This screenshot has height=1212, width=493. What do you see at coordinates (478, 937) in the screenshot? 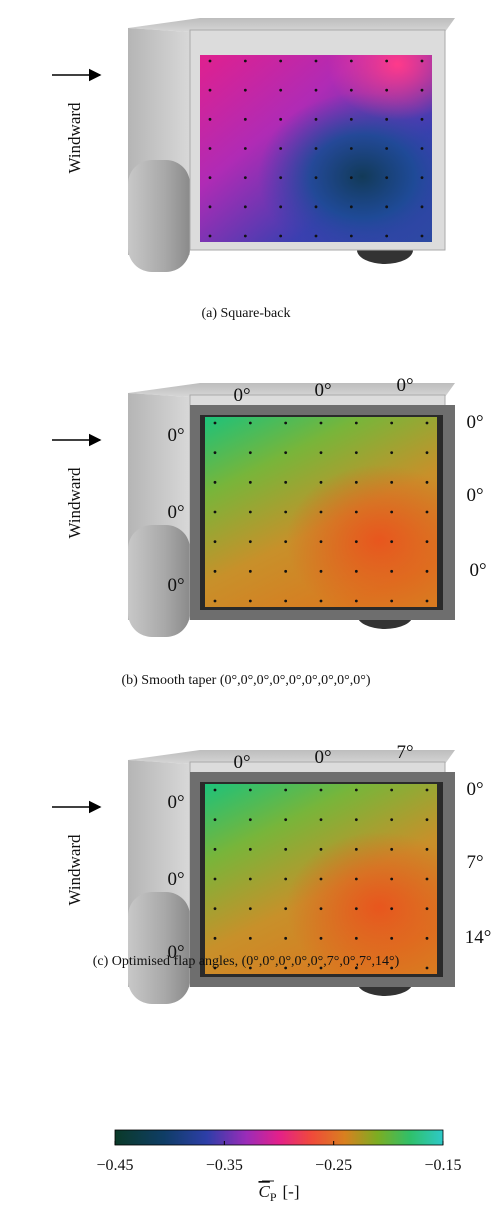
I see `flap-angle: 14°` at bounding box center [478, 937].